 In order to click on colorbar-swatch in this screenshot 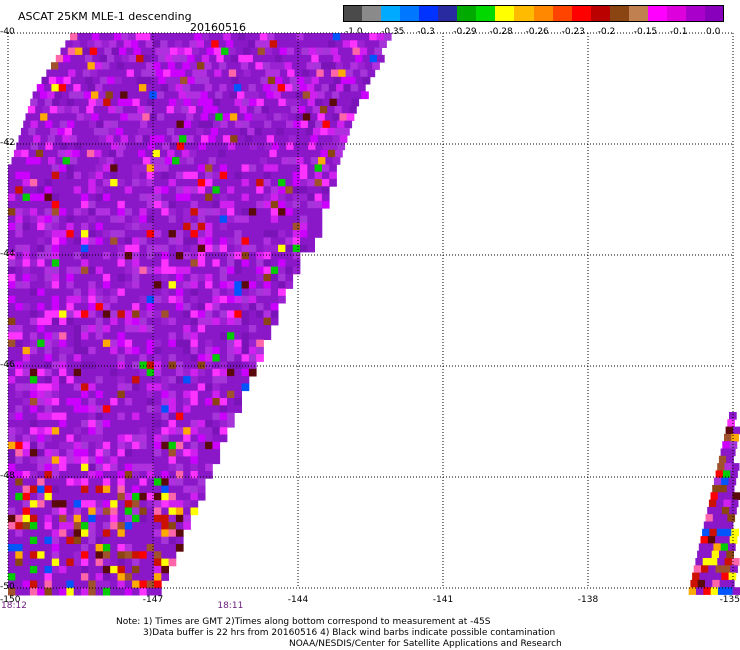, I will do `click(676, 13)`.